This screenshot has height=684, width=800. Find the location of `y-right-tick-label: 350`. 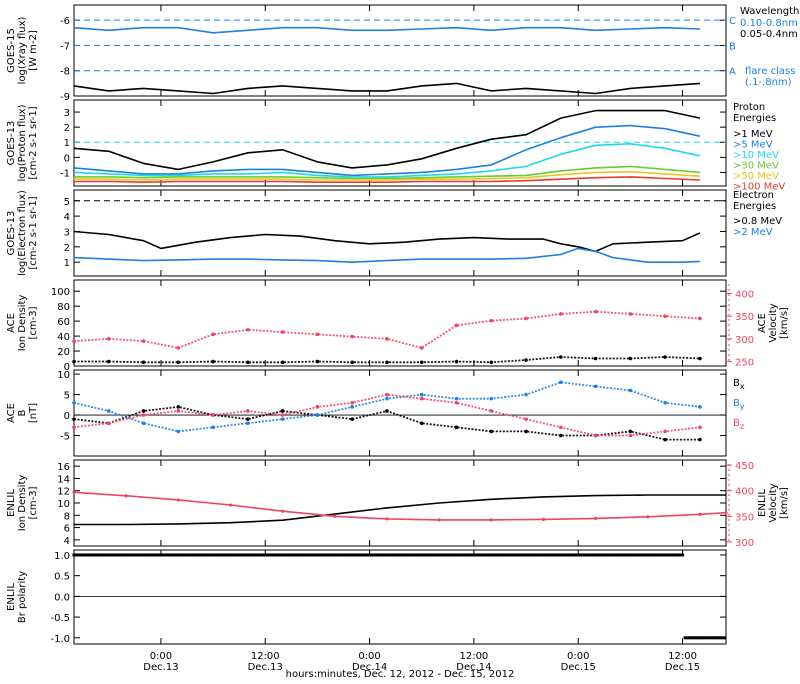

y-right-tick-label: 350 is located at coordinates (744, 317).